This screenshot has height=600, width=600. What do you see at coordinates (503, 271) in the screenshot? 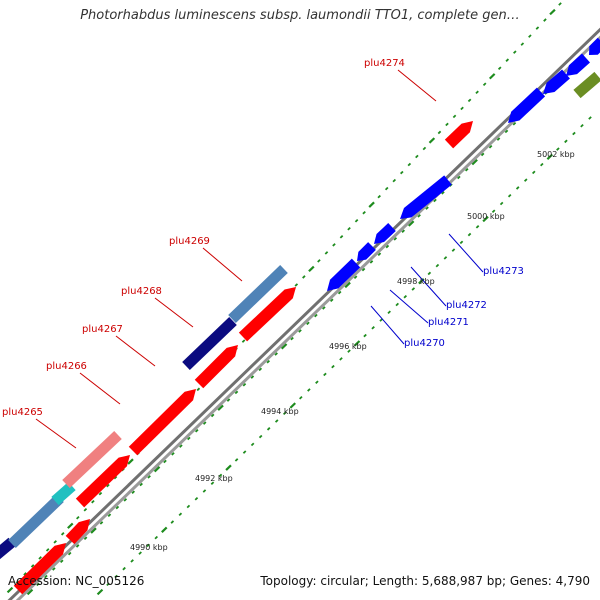
I see `gene-label-plu4273: plu4273` at bounding box center [503, 271].